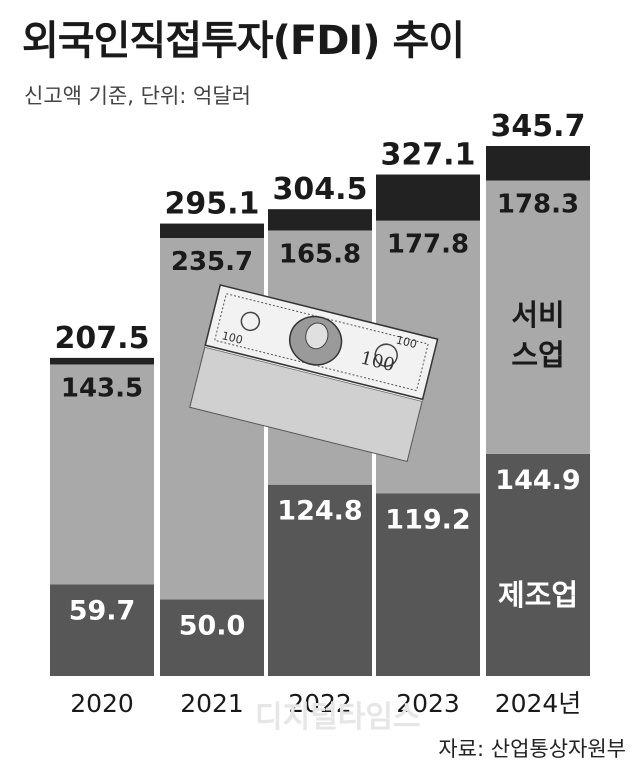  What do you see at coordinates (537, 355) in the screenshot?
I see `services-annotation-line2: 스업` at bounding box center [537, 355].